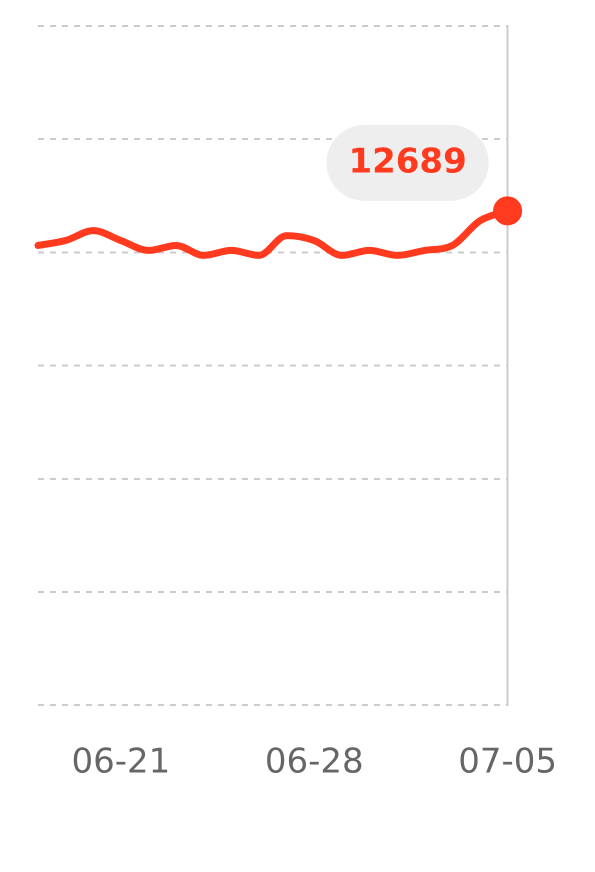  Describe the element at coordinates (120, 761) in the screenshot. I see `x-tick-label: 06-21` at that location.